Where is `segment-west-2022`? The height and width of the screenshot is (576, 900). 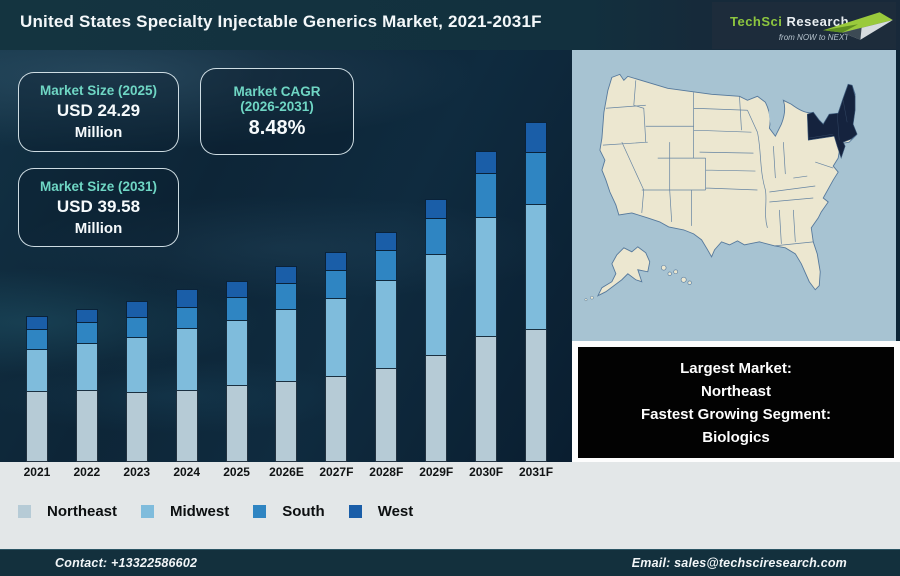 segment-west-2022 is located at coordinates (86, 316).